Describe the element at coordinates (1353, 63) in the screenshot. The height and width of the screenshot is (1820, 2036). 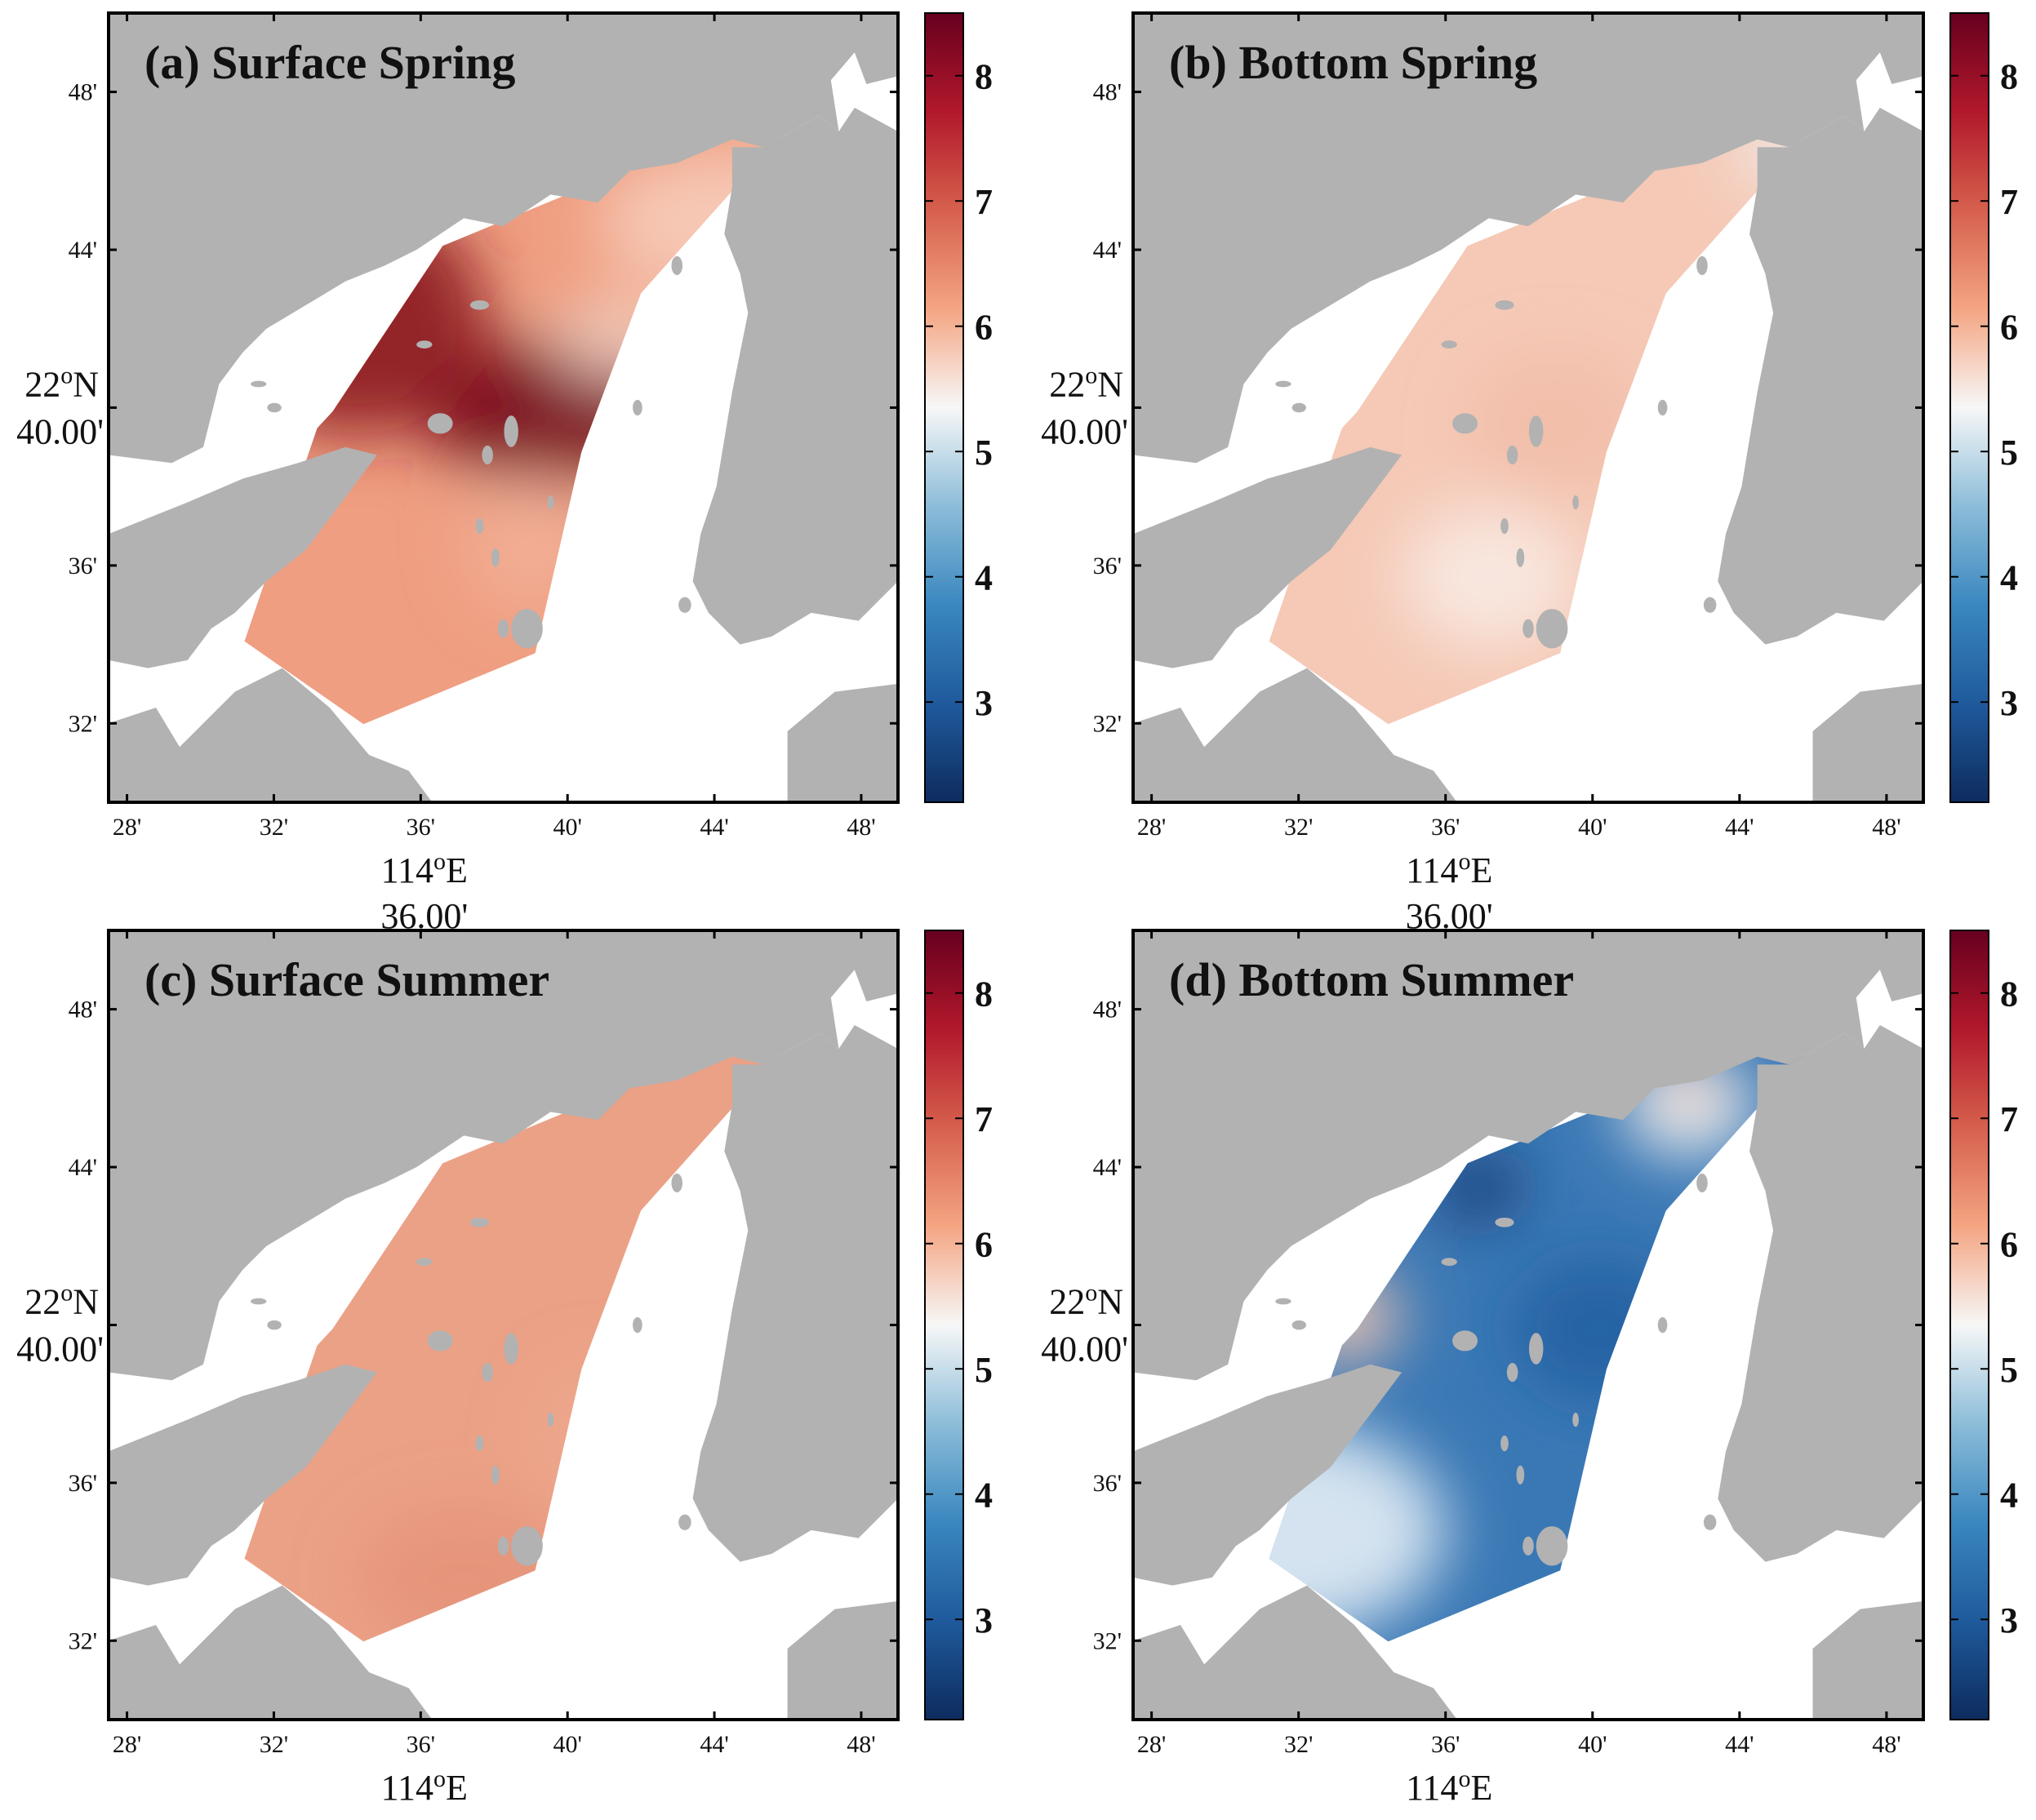
I see `panel-title: (b) Bottom Spring` at that location.